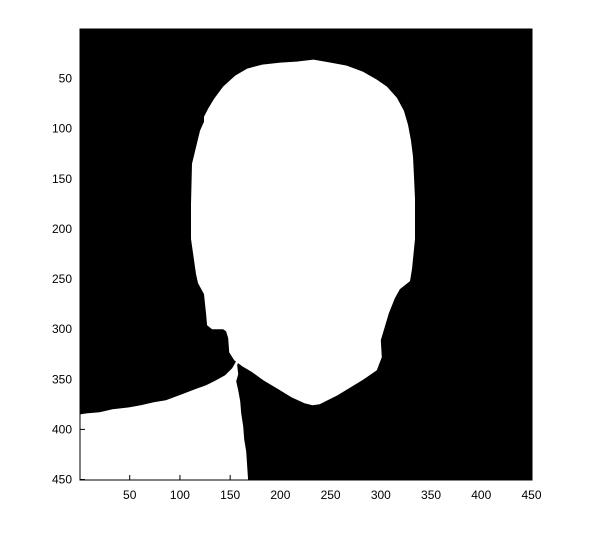  Describe the element at coordinates (66, 79) in the screenshot. I see `y-tick-label: 50` at that location.